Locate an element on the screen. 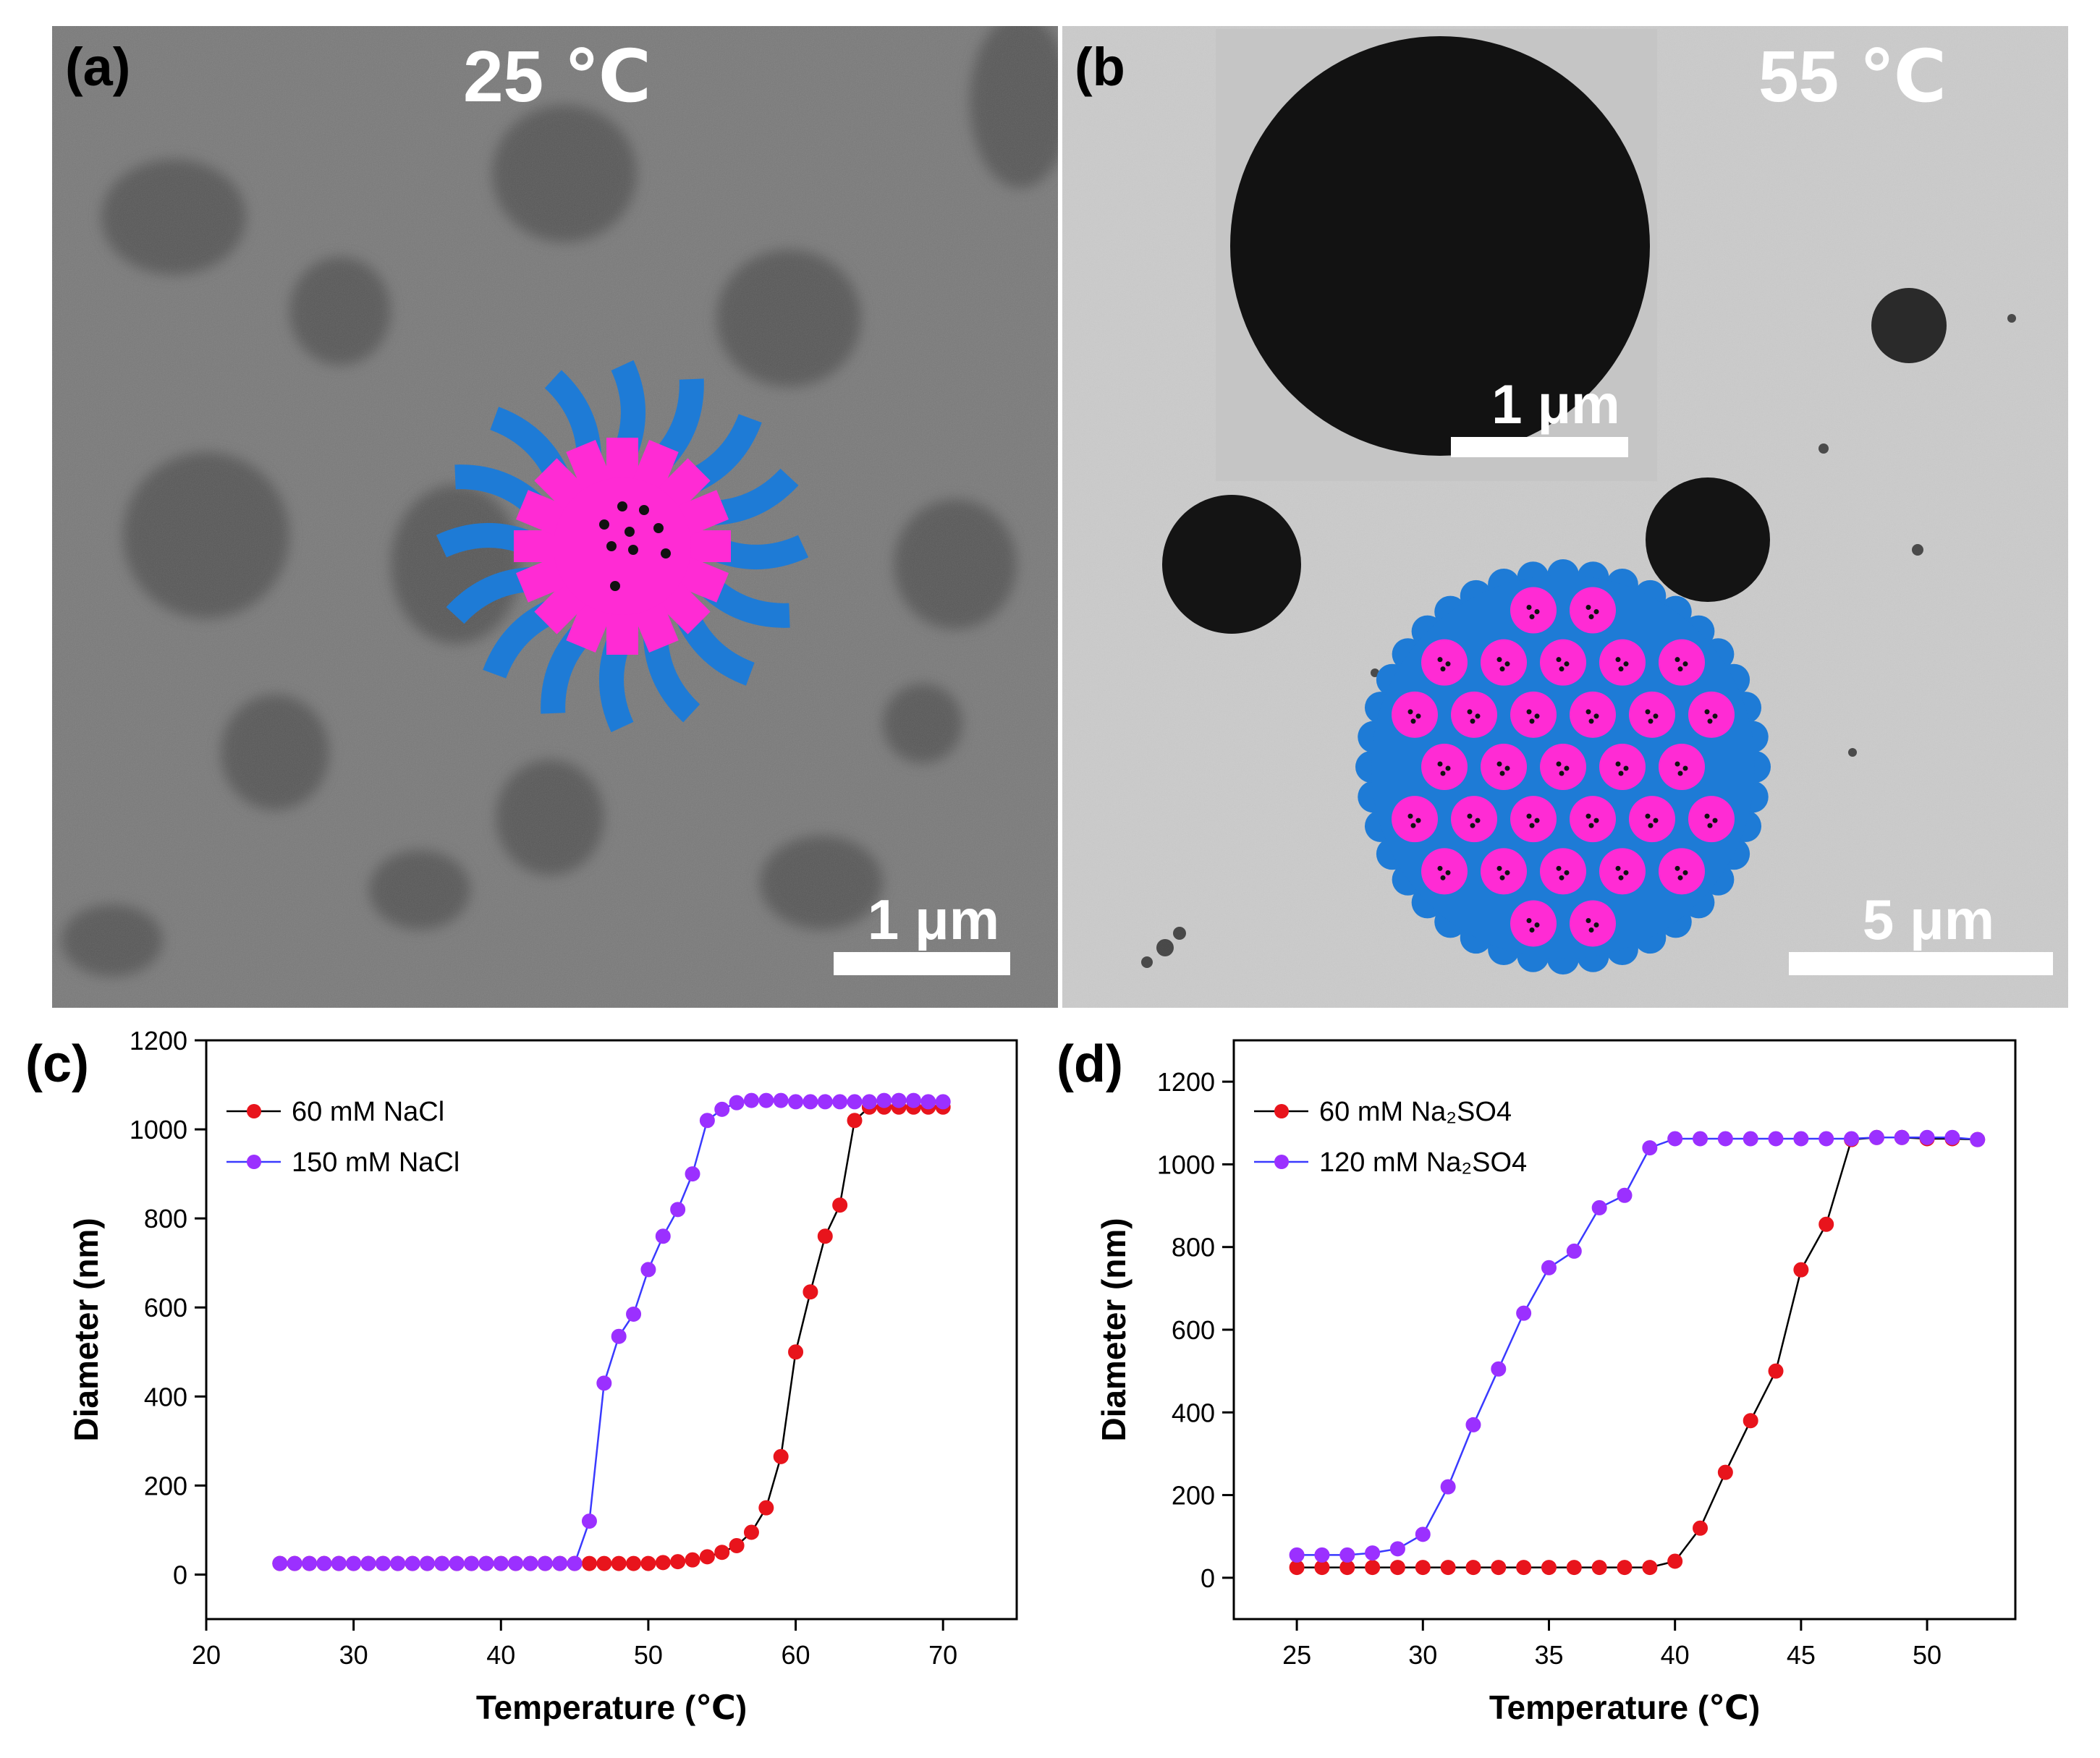  legend-marker is located at coordinates (1282, 1111).